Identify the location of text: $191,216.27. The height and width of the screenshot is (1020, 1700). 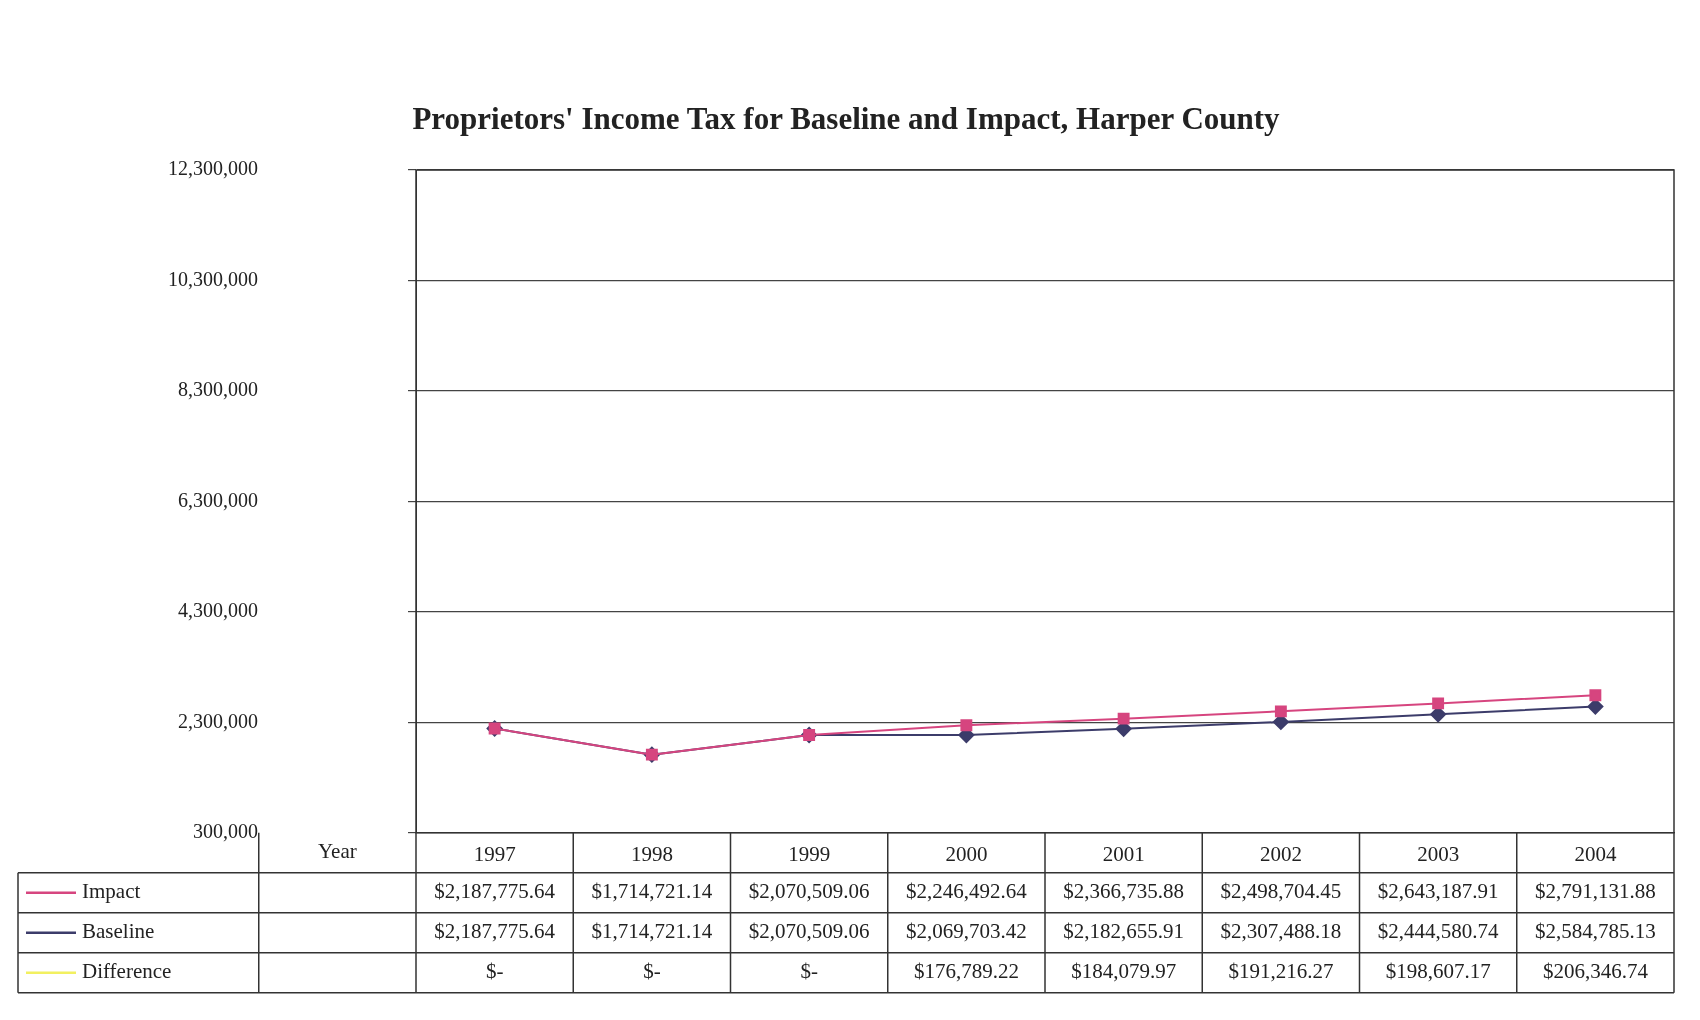
(1281, 971).